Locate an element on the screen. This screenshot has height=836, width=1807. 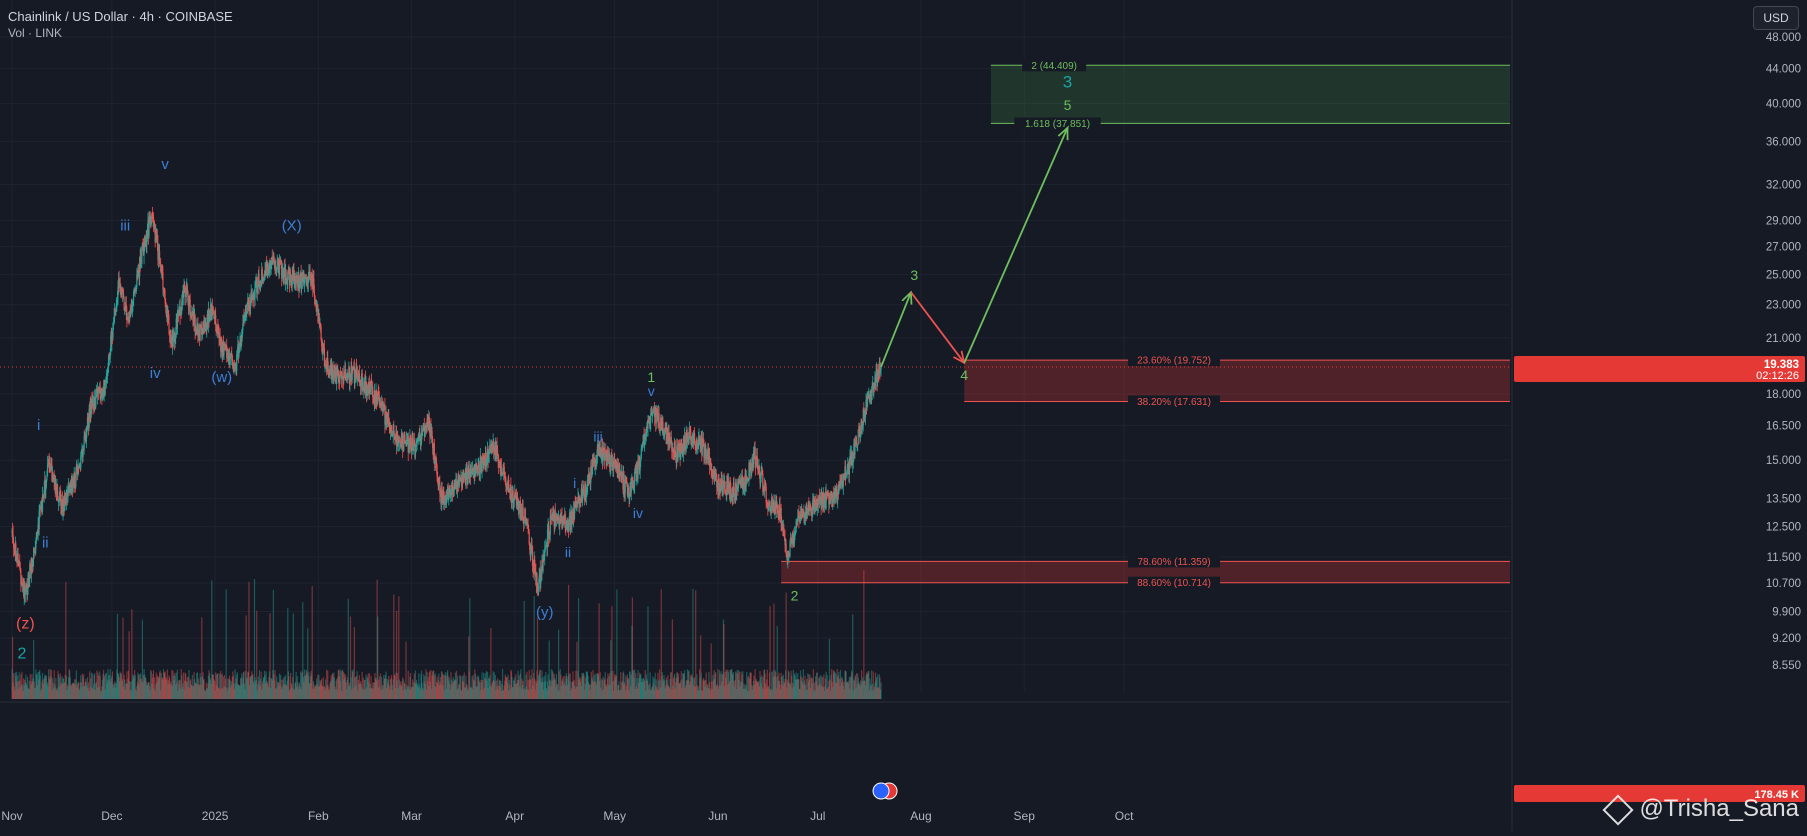
time-axis: Nov Dec 2025 Feb Mar Apr May Jun Jul Aug Sep Oct is located at coordinates (755, 762).